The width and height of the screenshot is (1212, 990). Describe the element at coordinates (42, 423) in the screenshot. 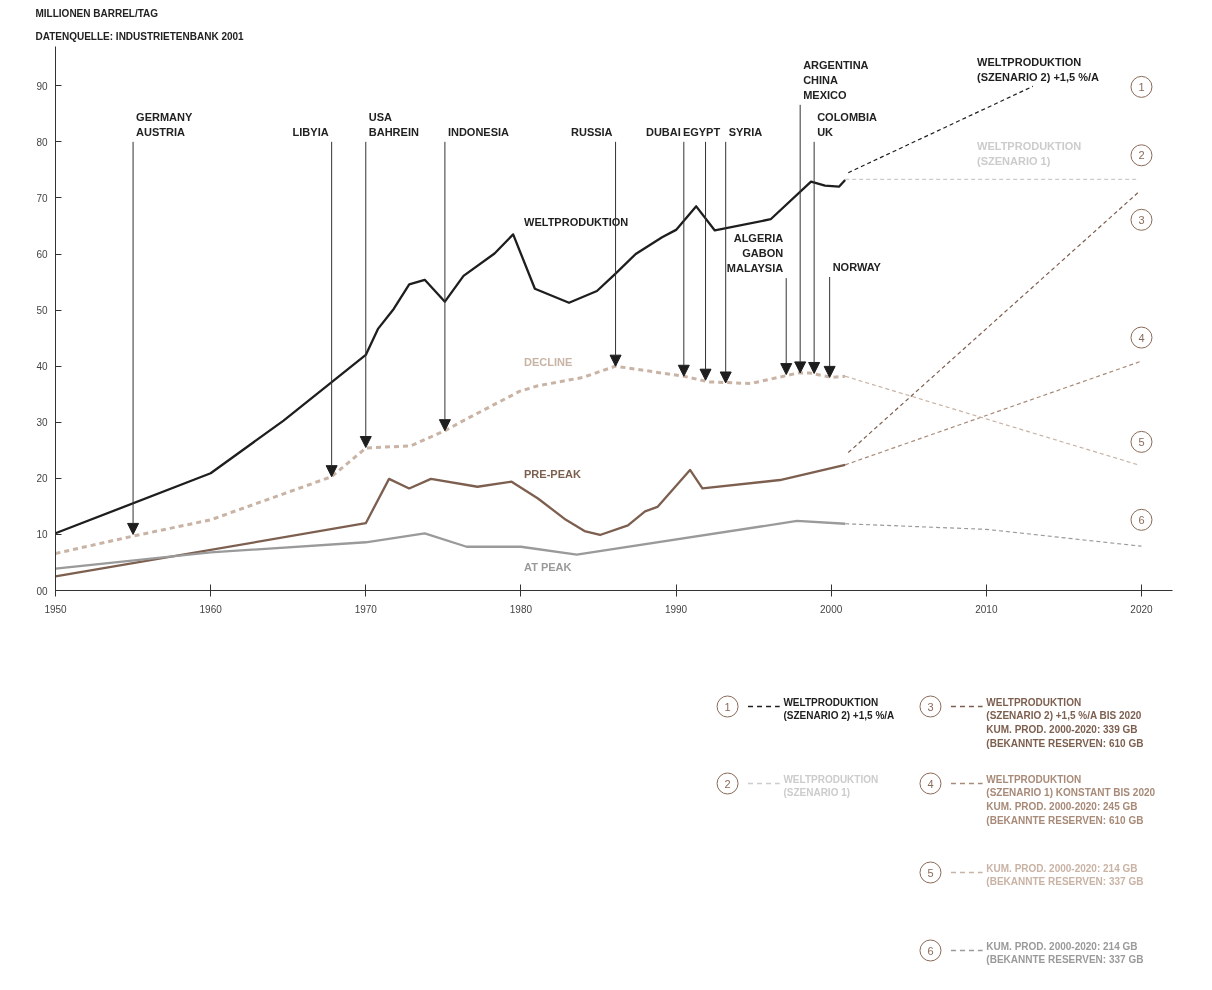

I see `y-tick-label: 30` at that location.